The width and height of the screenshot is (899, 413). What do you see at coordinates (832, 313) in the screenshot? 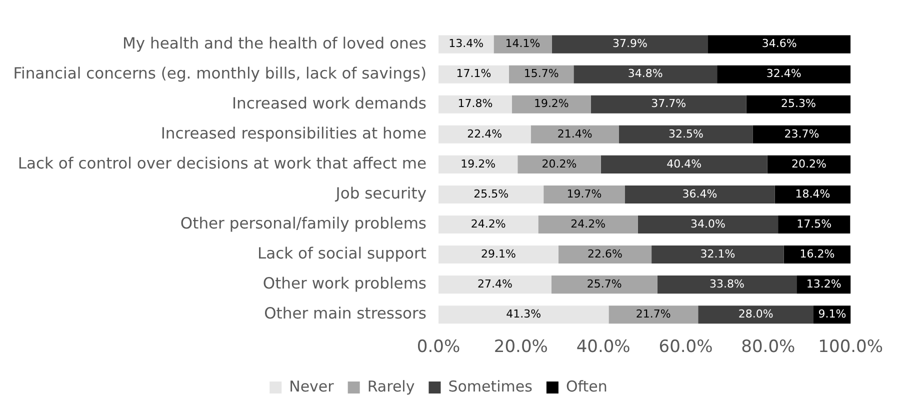
I see `data-label: 9.1%` at bounding box center [832, 313].